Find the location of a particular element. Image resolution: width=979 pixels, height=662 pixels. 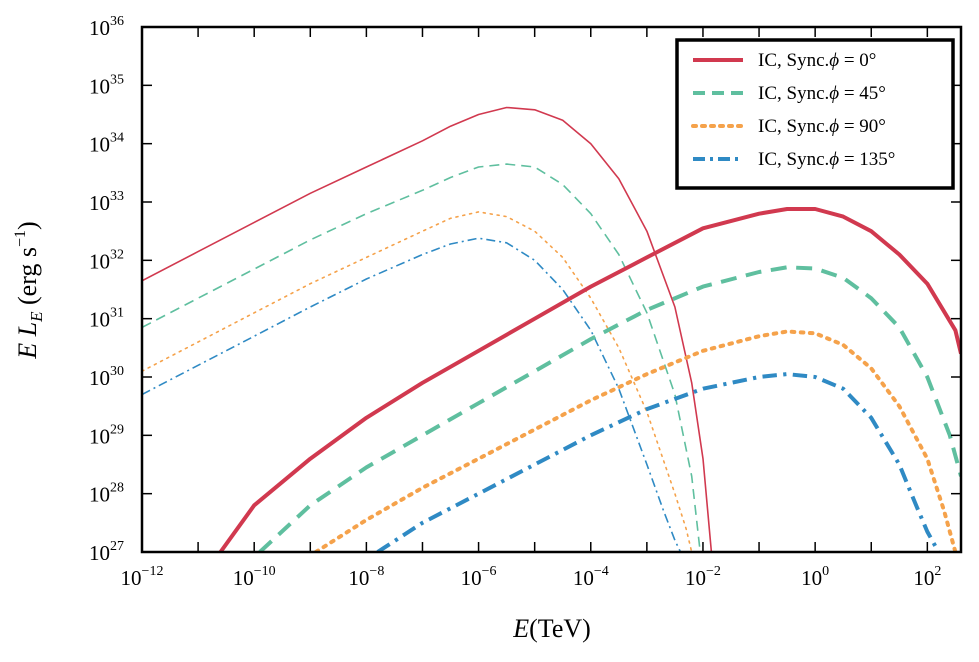

x-axis-label: E(TeV) is located at coordinates (551, 628).